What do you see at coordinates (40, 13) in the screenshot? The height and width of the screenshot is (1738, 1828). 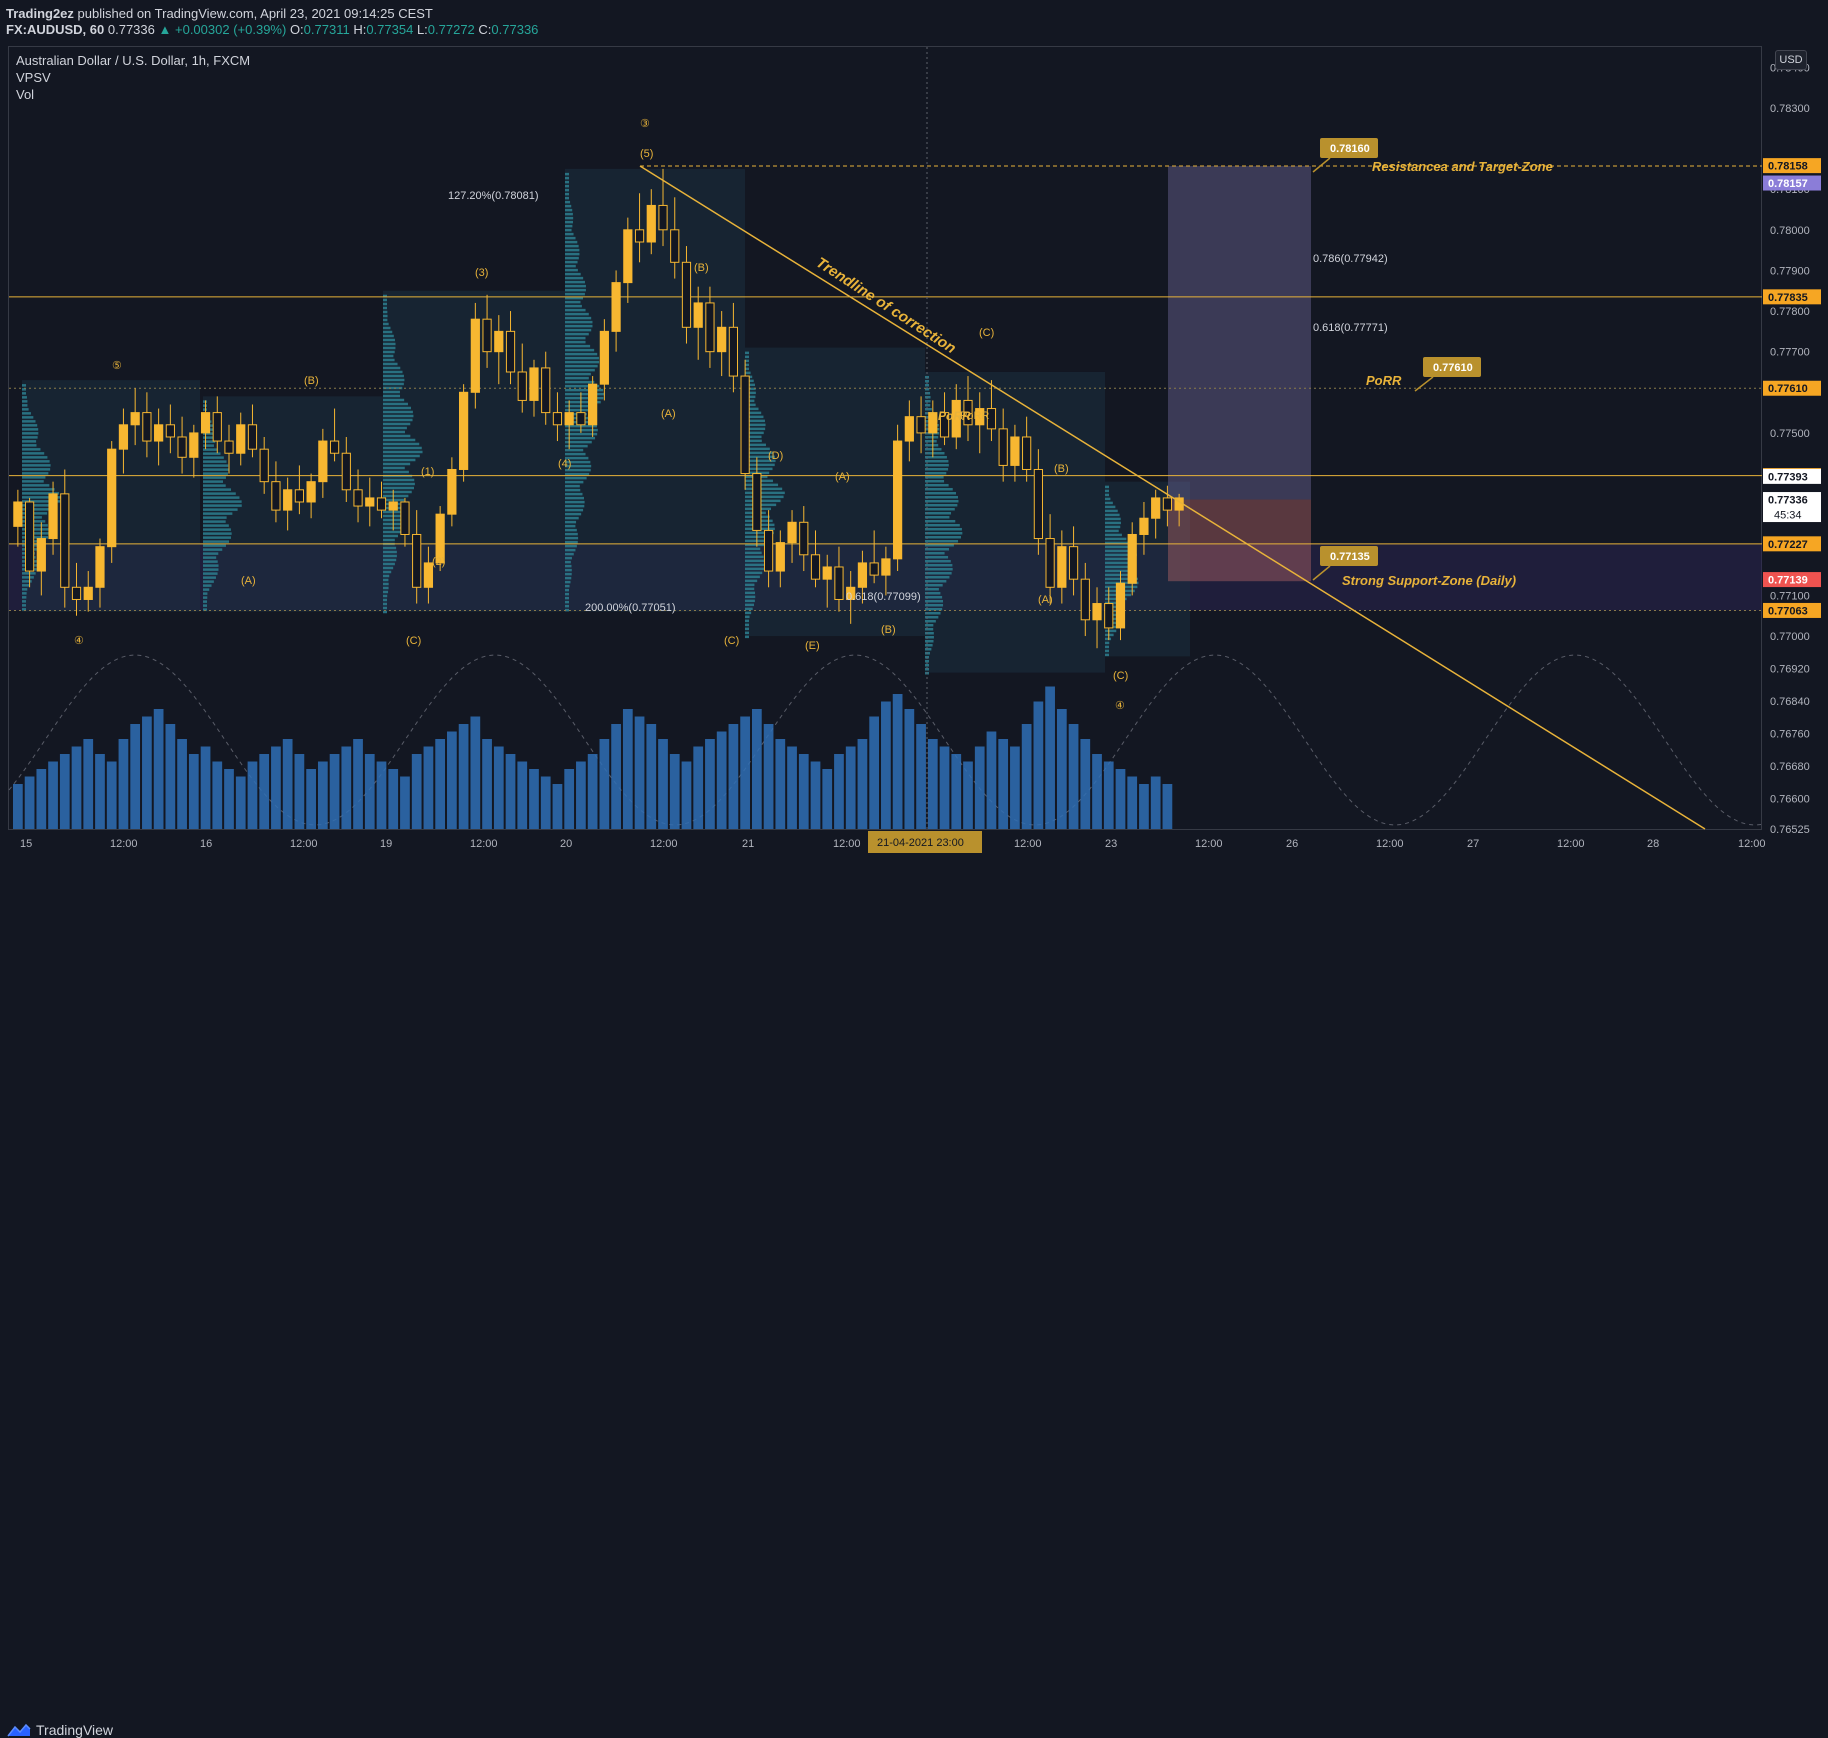 I see `author-name: Trading2ez` at bounding box center [40, 13].